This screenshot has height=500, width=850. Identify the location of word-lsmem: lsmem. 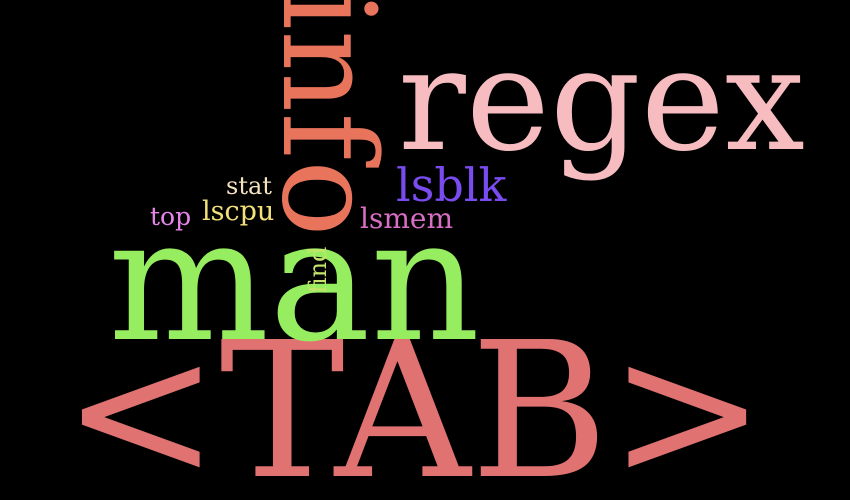
(406, 218).